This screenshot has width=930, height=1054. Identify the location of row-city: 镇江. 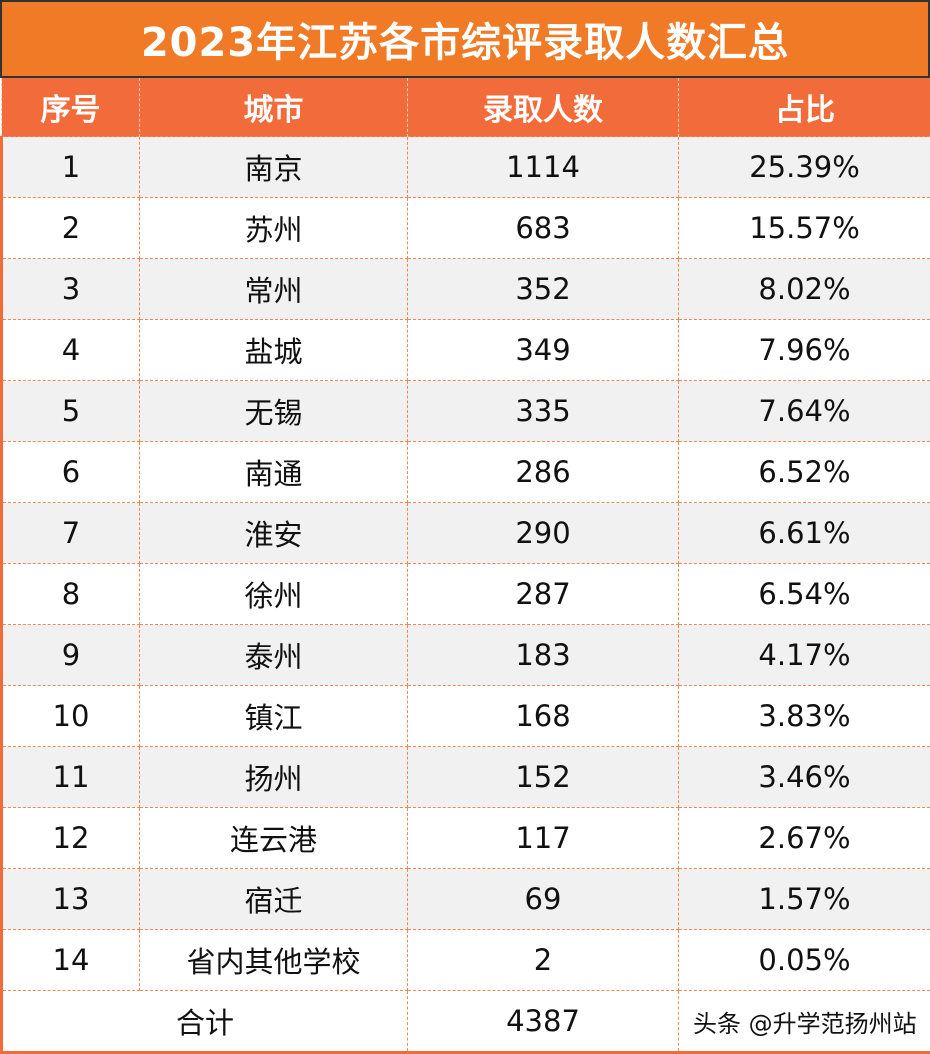
(274, 716).